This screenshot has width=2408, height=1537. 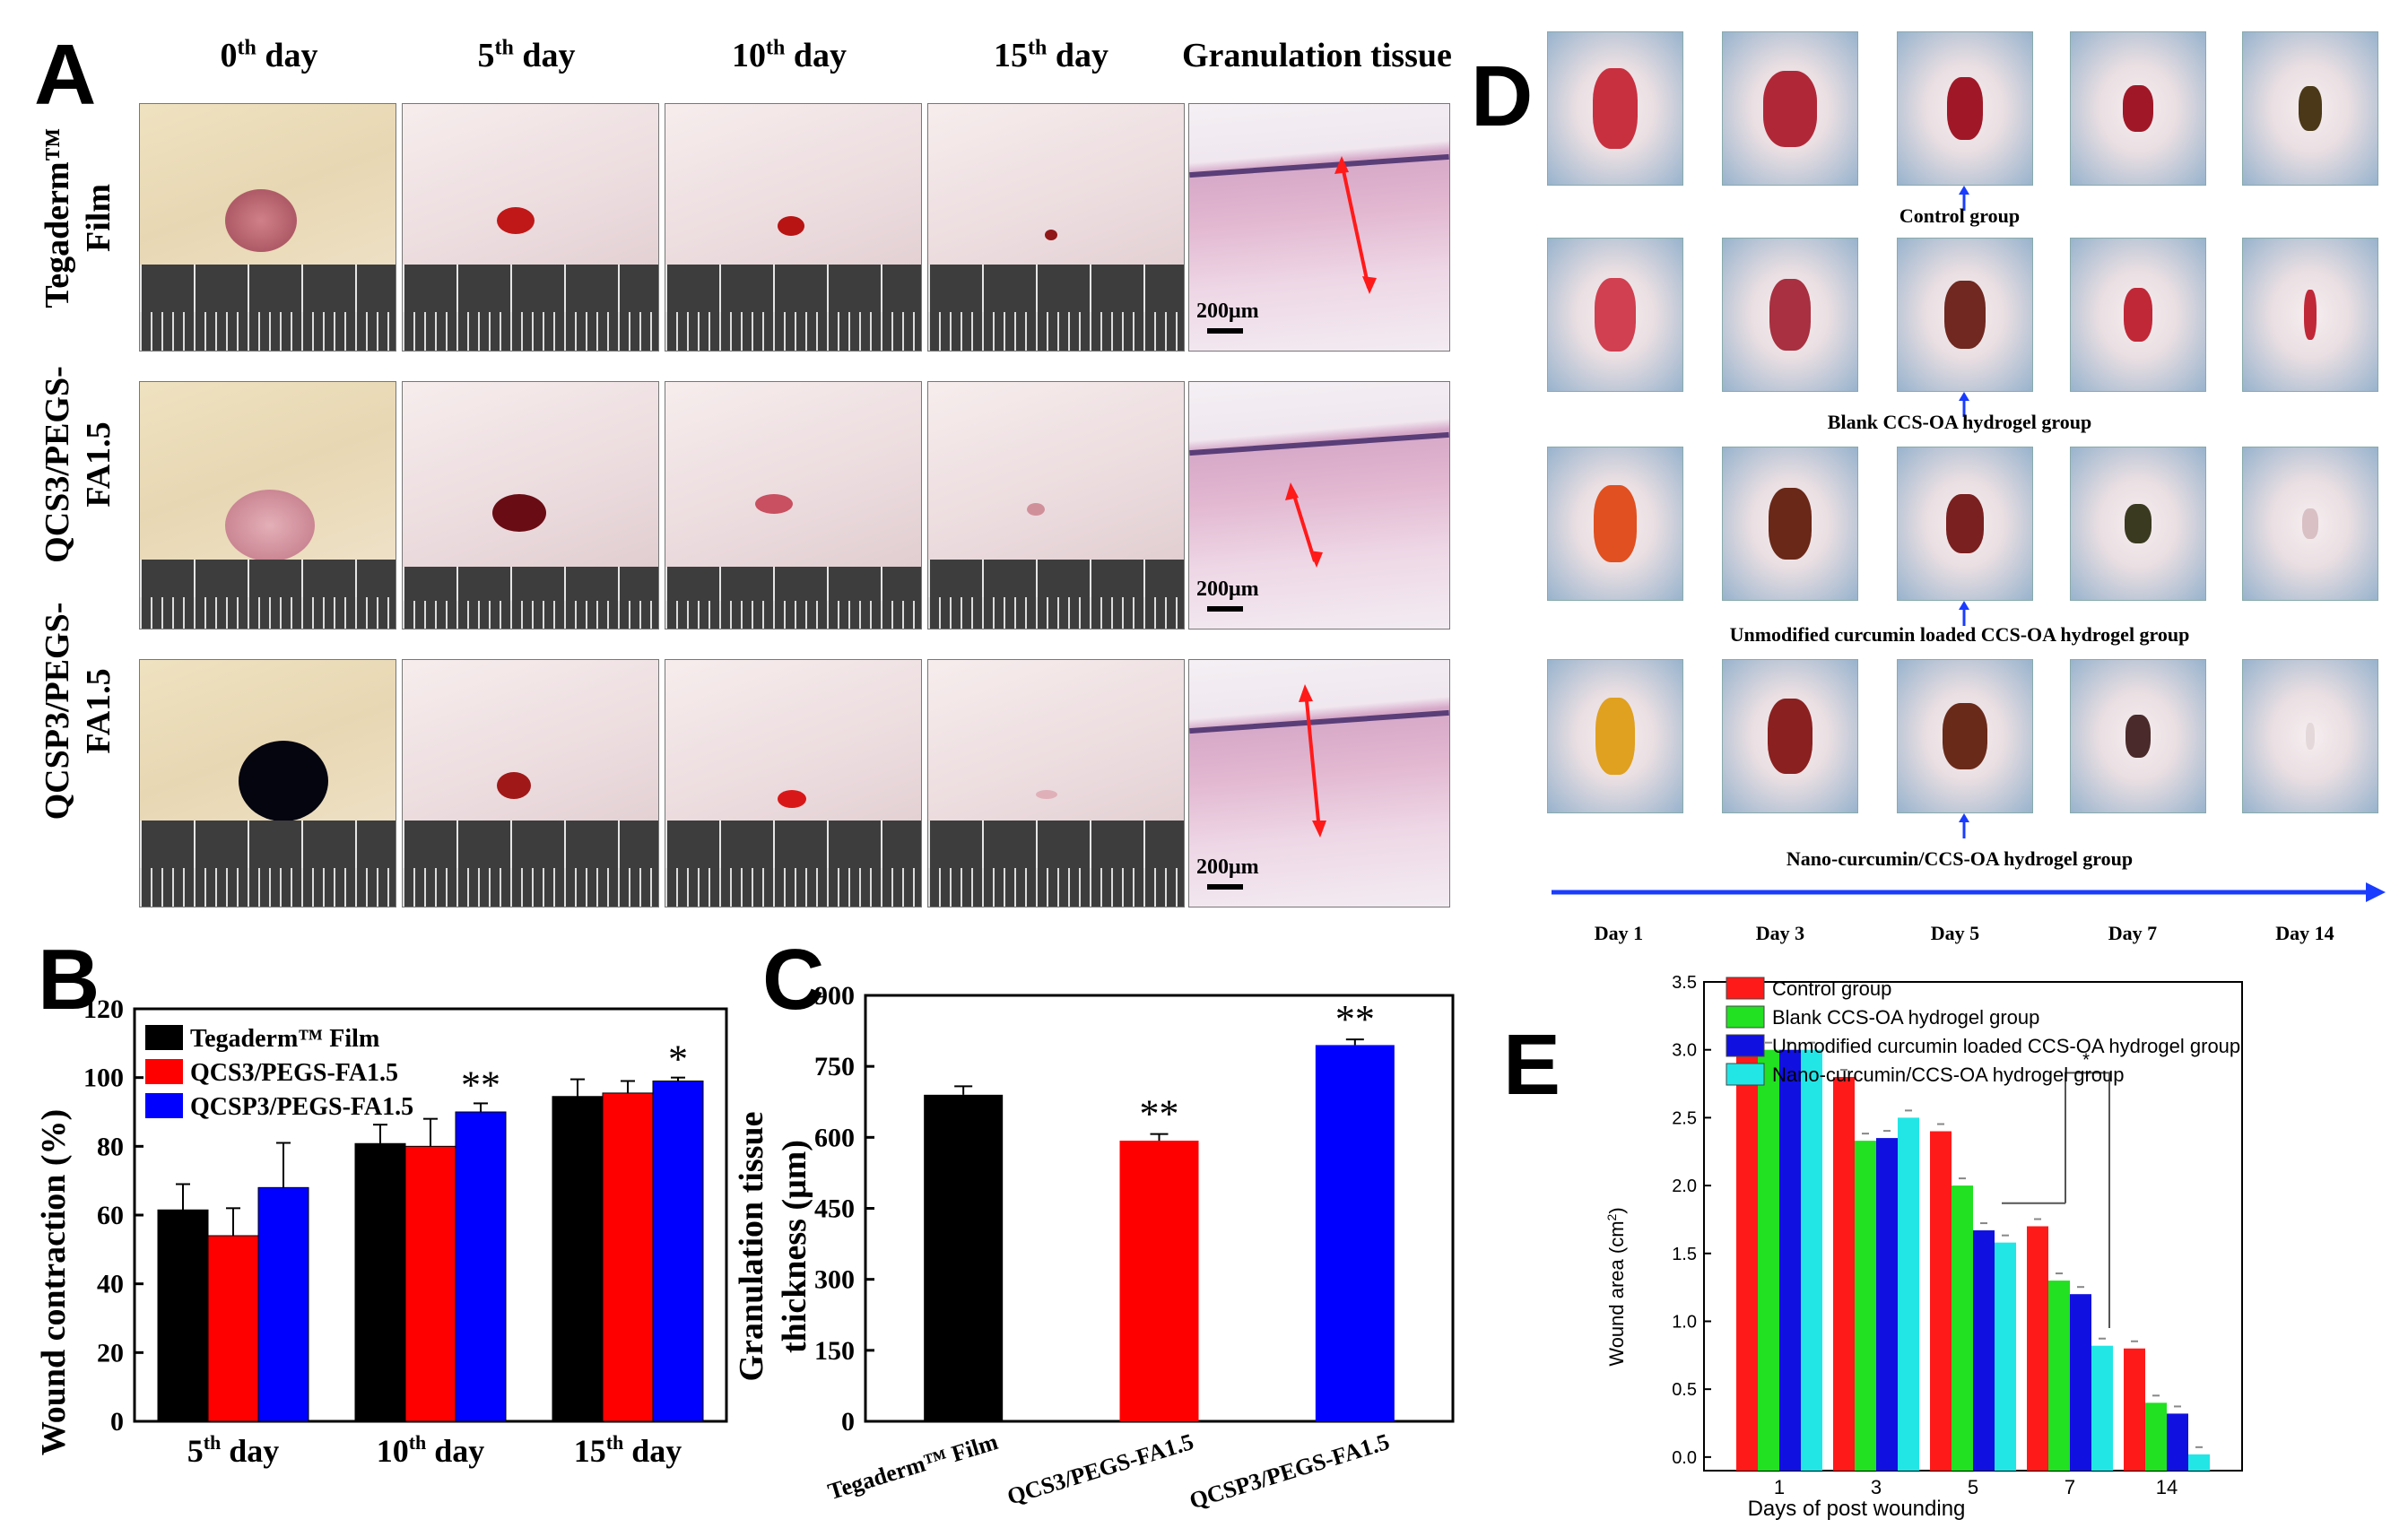 What do you see at coordinates (78, 464) in the screenshot?
I see `row-header-qcs3: QCS3/PEGS- FA1.5` at bounding box center [78, 464].